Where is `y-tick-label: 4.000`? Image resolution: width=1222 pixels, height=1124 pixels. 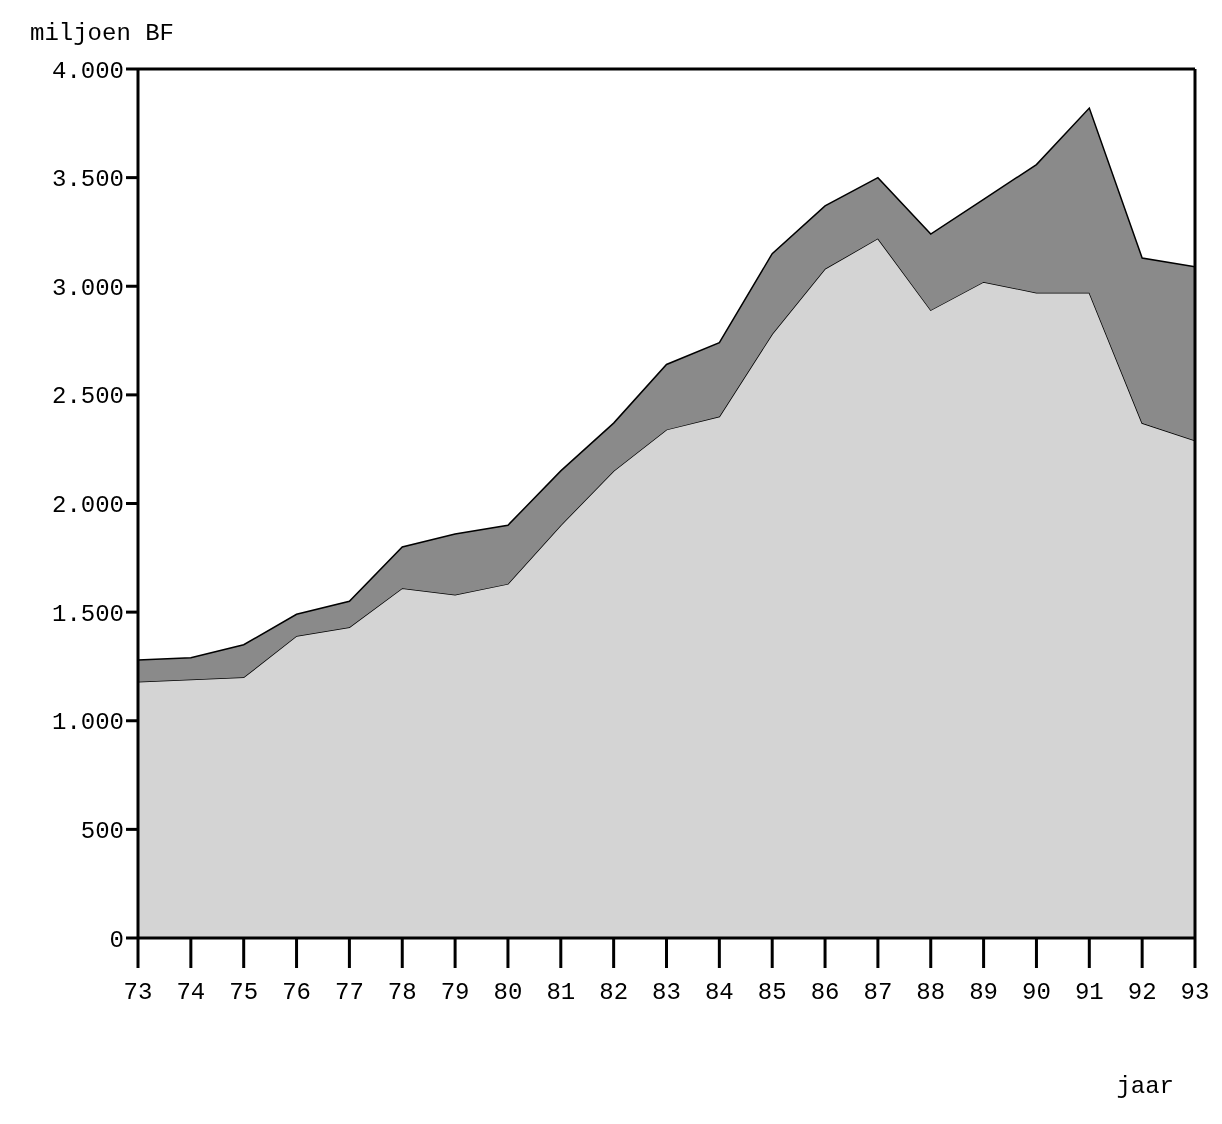
y-tick-label: 4.000 is located at coordinates (87, 71).